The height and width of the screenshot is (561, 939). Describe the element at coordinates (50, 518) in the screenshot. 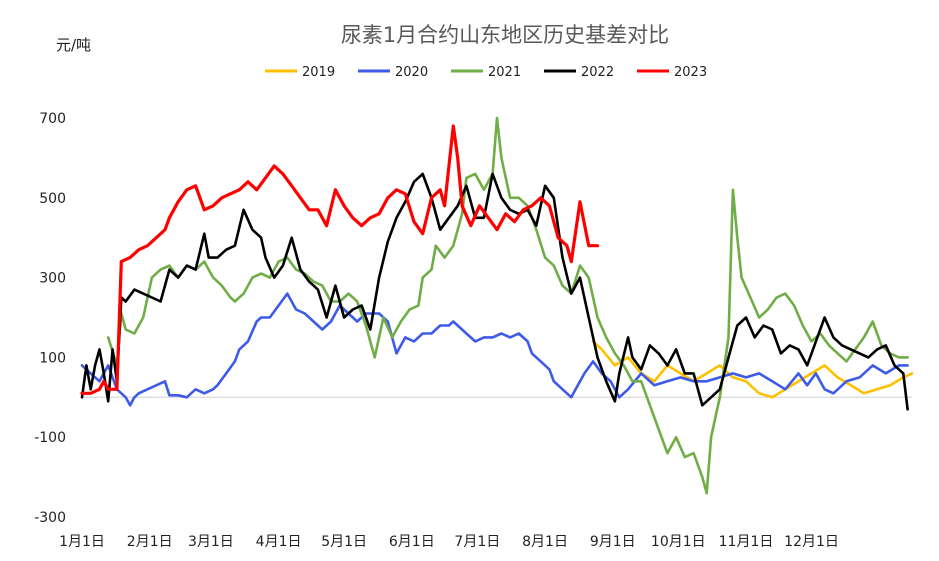

I see `y-tick-label: -300` at that location.